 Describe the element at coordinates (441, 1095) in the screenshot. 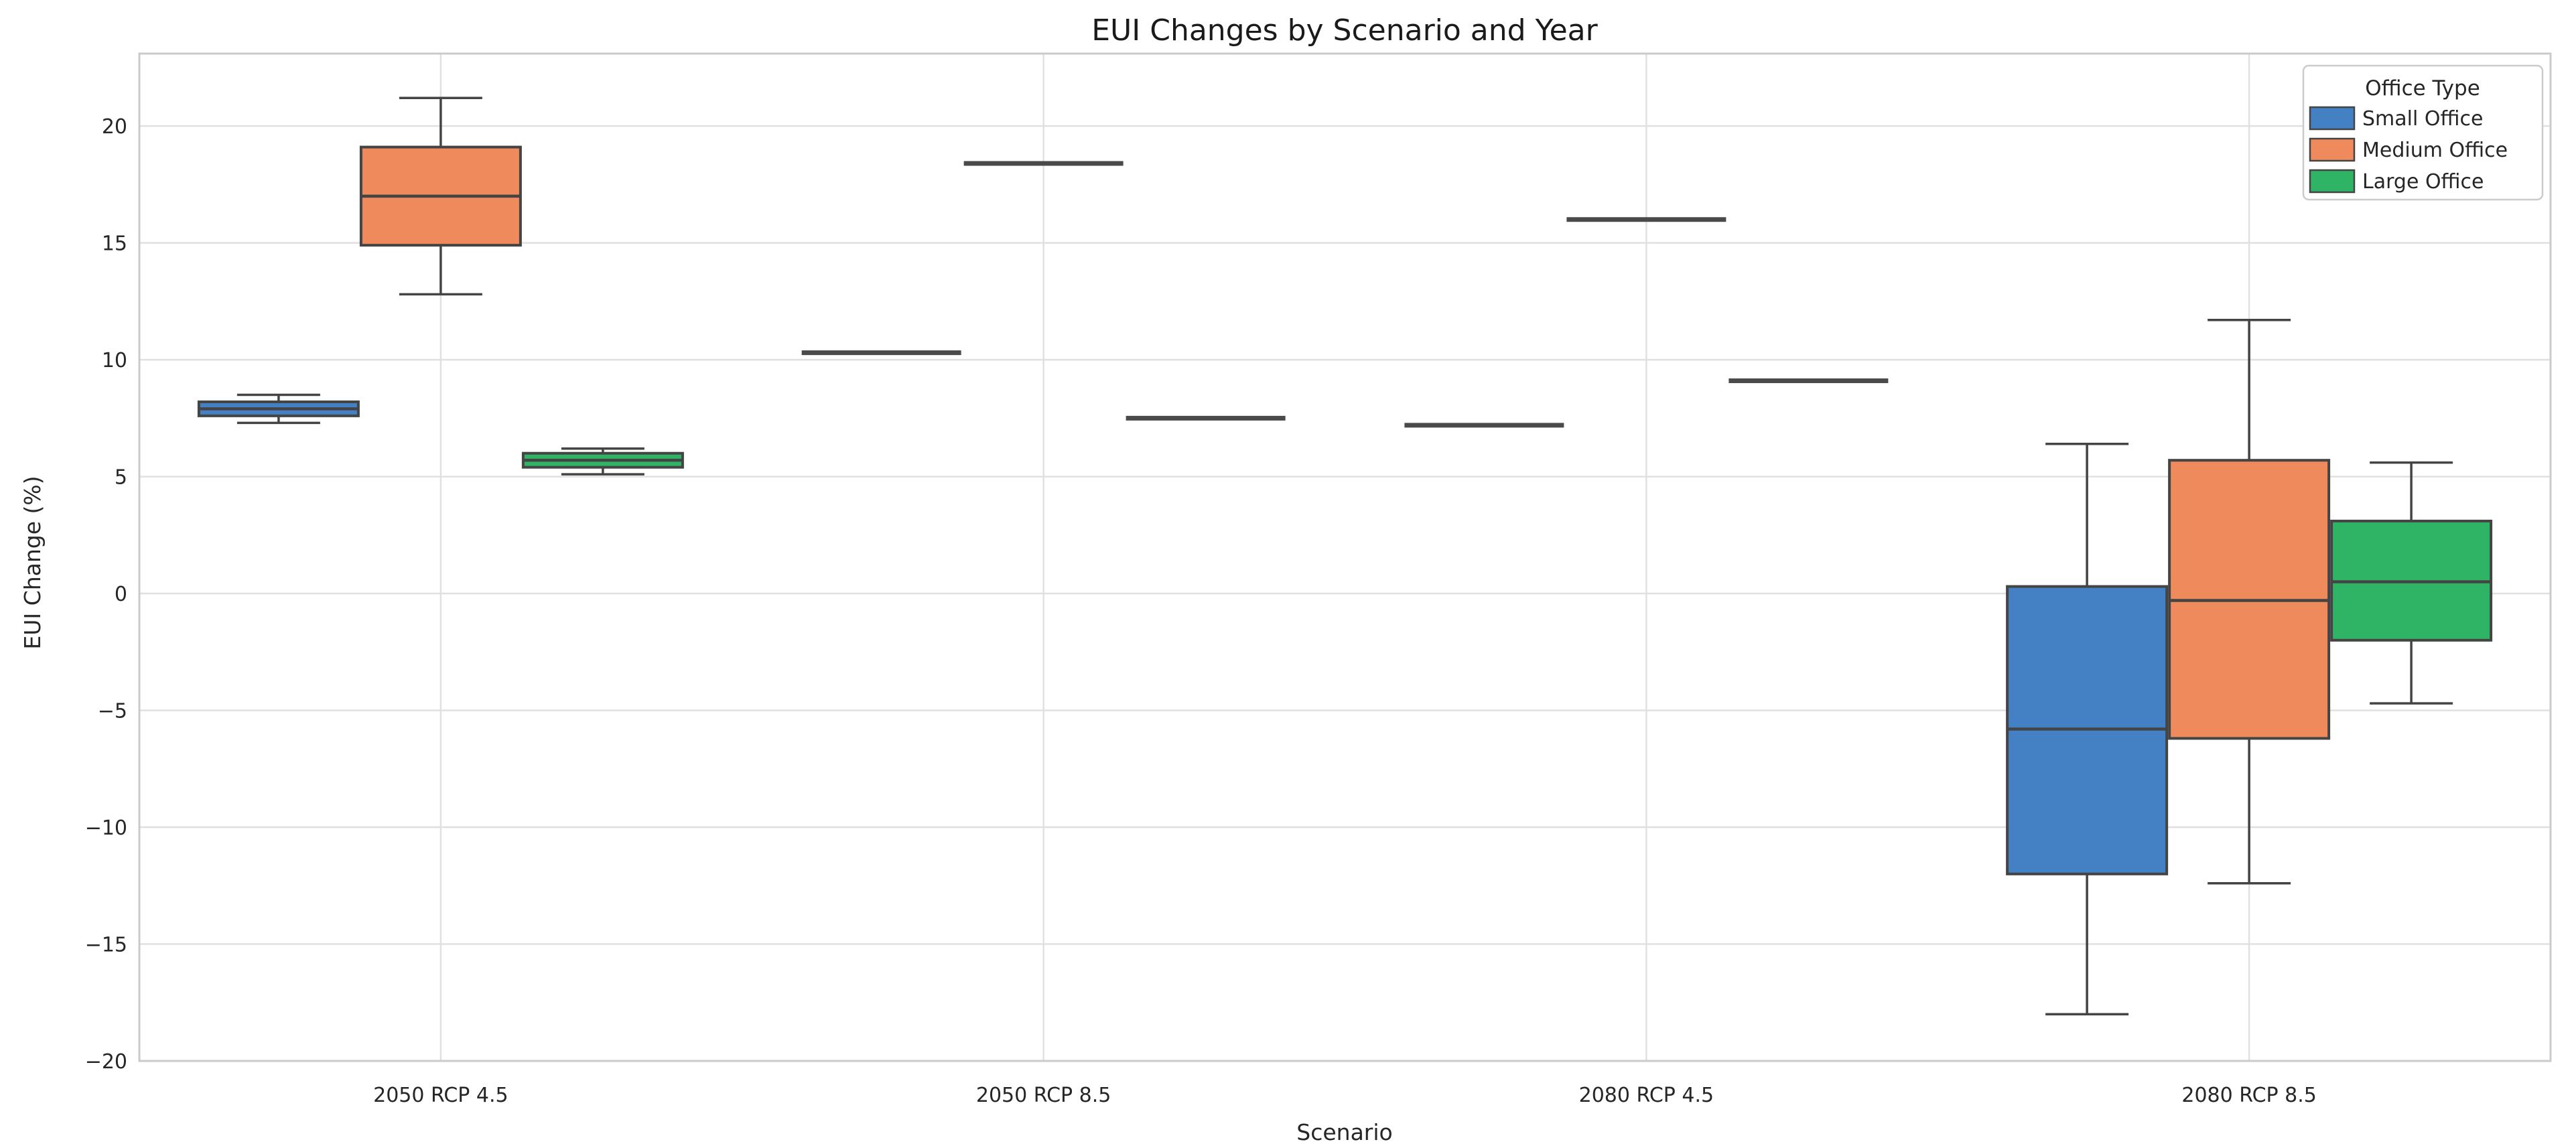

I see `x-tick-label-2050-rcp-4-5: 2050 RCP 4.5` at that location.